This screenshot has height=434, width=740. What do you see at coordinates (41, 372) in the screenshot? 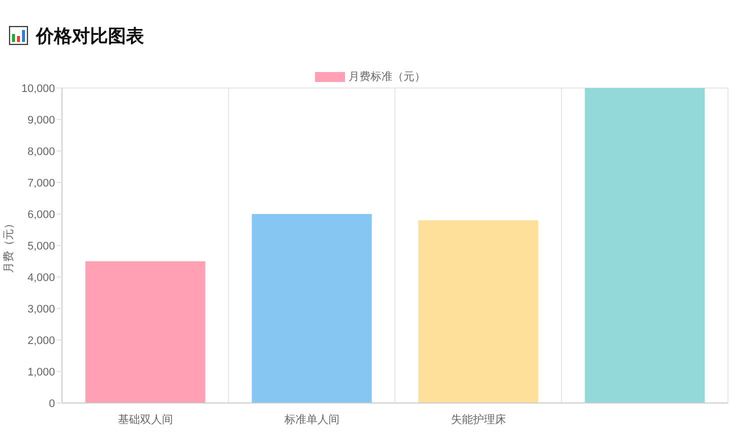
I see `y-tick-label: 1,000` at bounding box center [41, 372].